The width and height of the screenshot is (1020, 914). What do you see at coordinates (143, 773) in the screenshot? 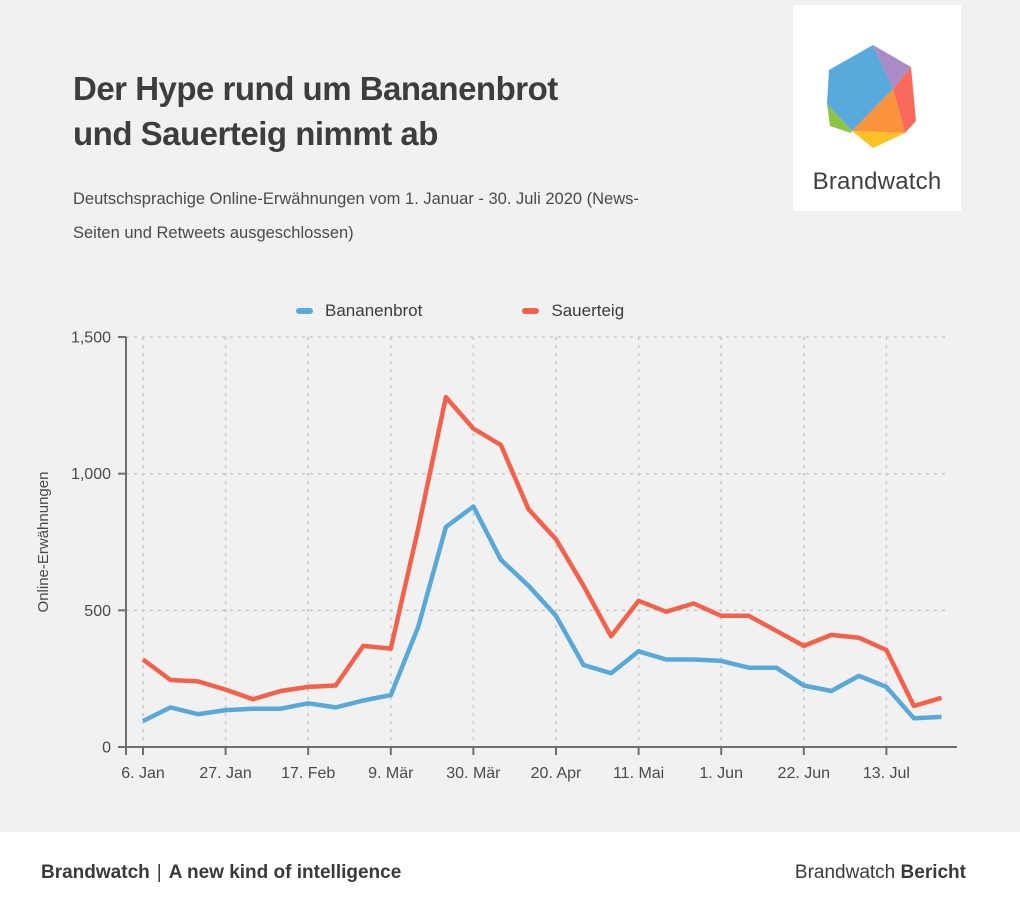
I see `x-tick-label: 6. Jan` at bounding box center [143, 773].